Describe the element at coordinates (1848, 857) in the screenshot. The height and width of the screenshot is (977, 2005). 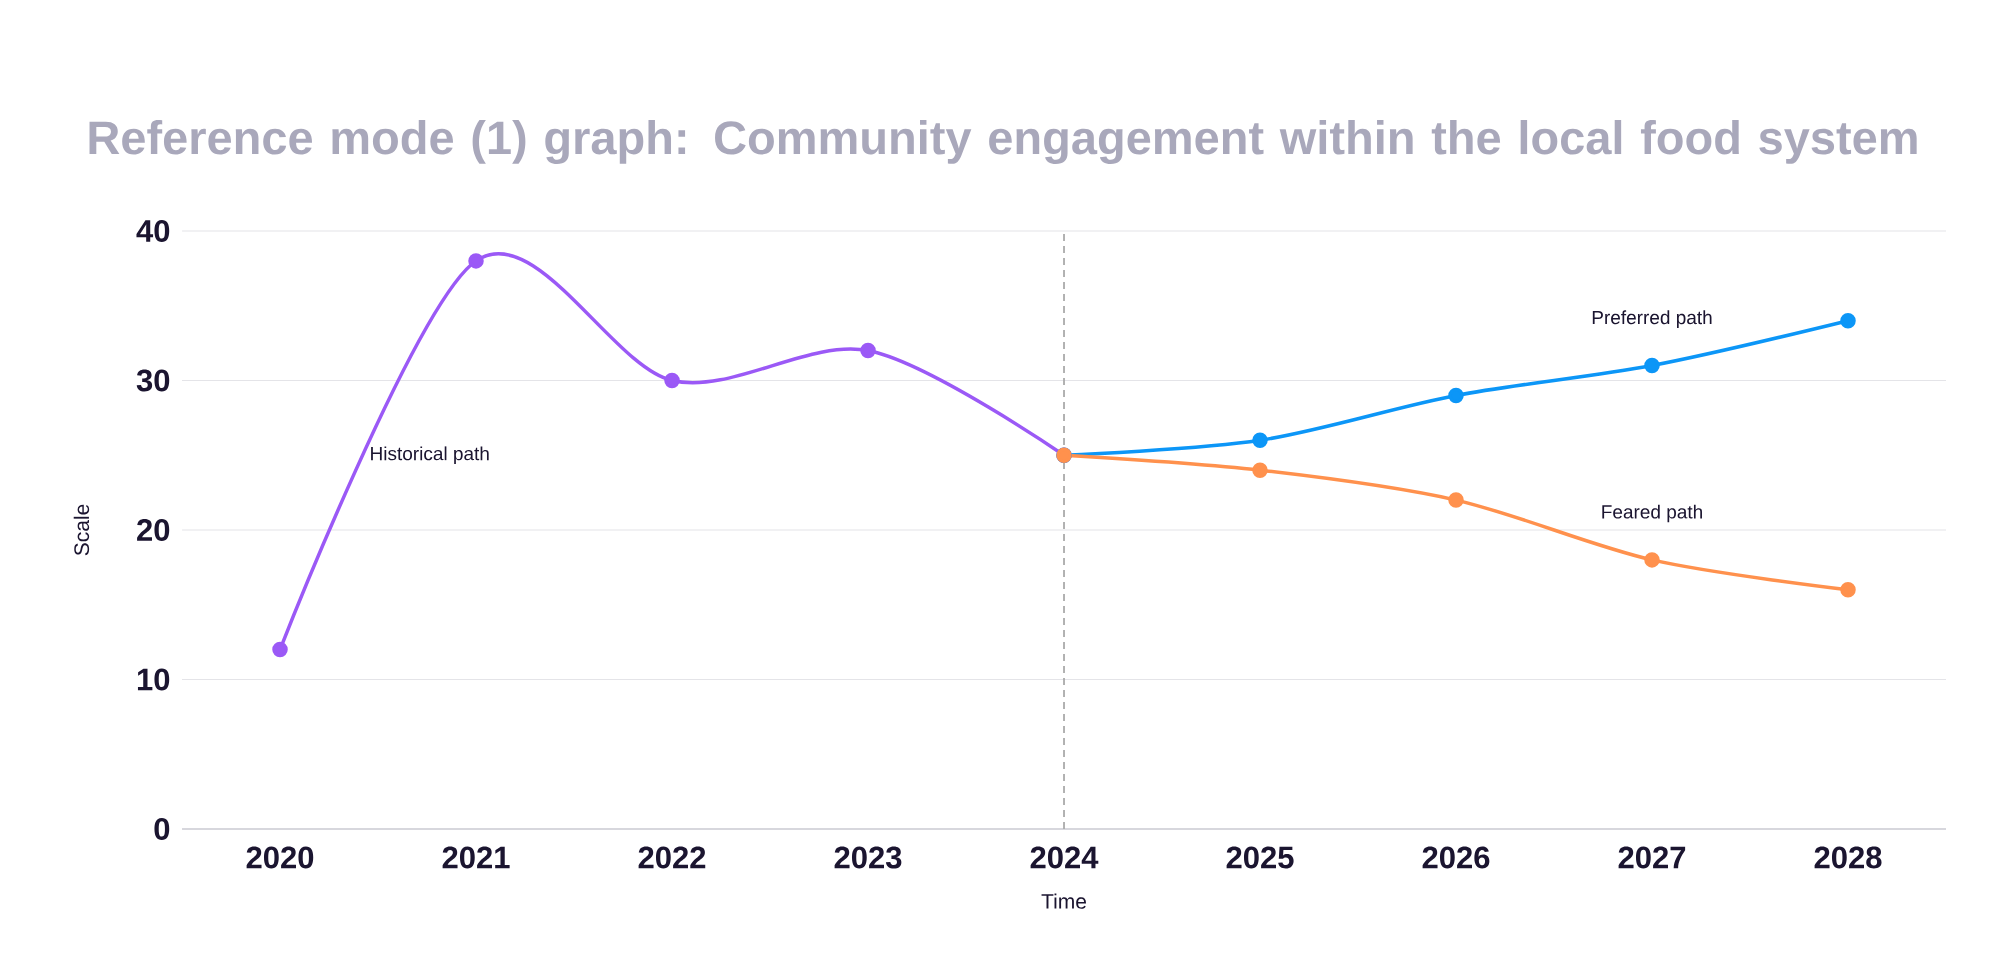
I see `x-tick-label: 2028` at that location.